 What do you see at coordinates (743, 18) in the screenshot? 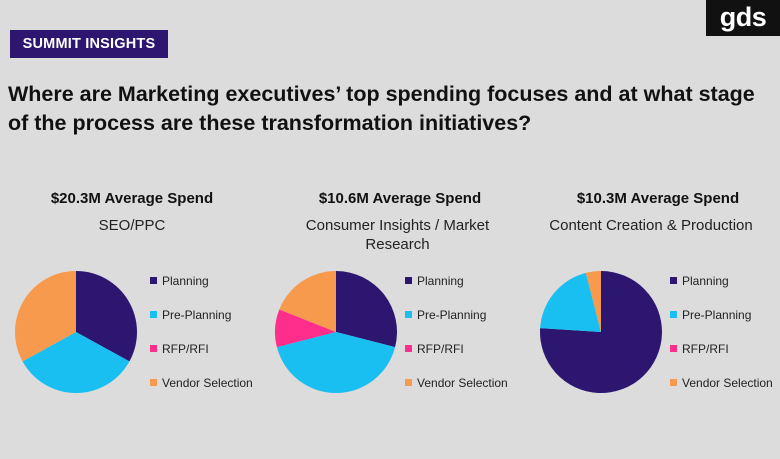
I see `gds-logo: gds` at bounding box center [743, 18].